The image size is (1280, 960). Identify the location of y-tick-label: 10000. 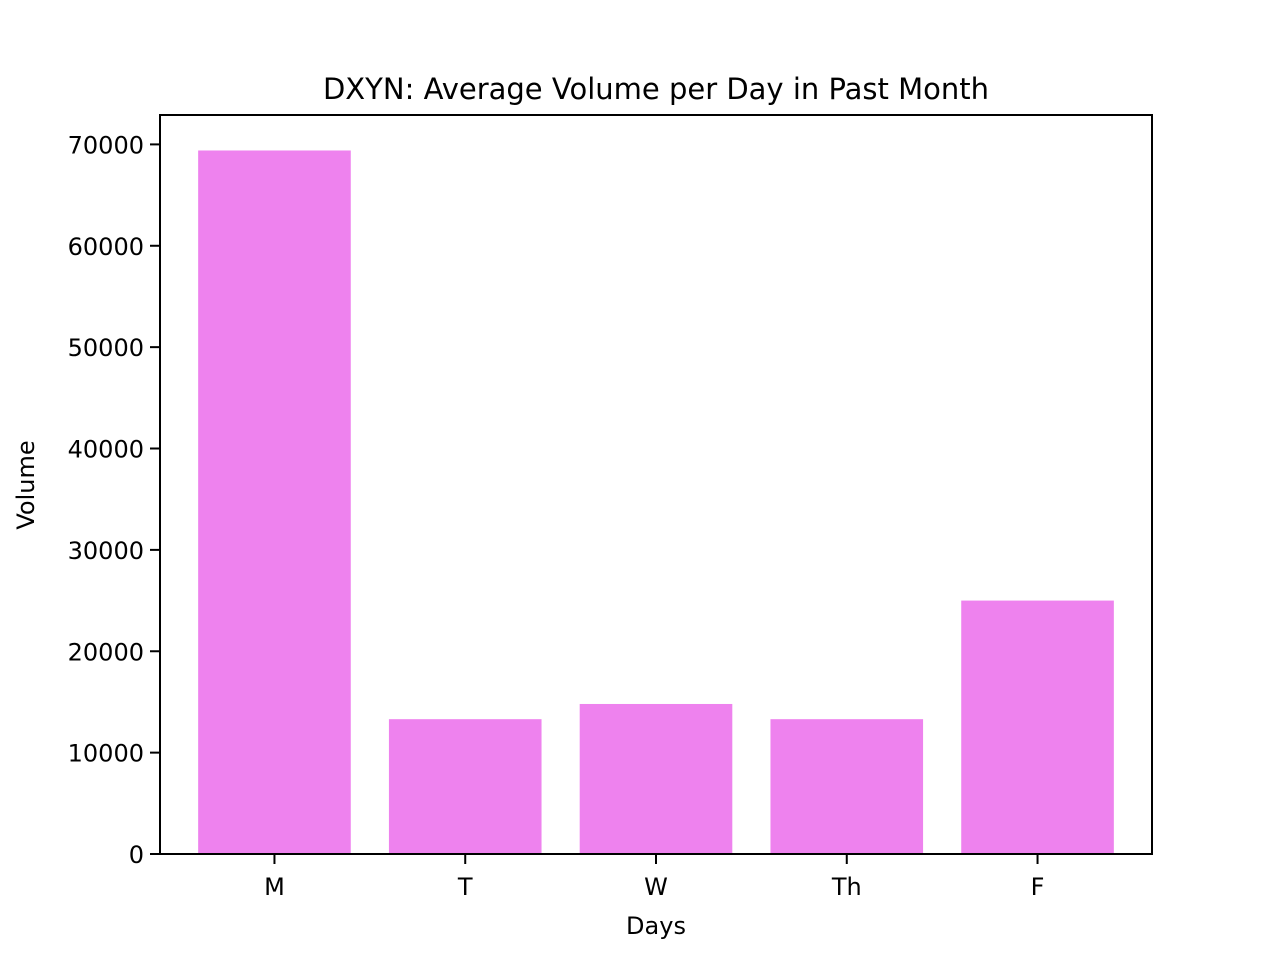
(106, 754).